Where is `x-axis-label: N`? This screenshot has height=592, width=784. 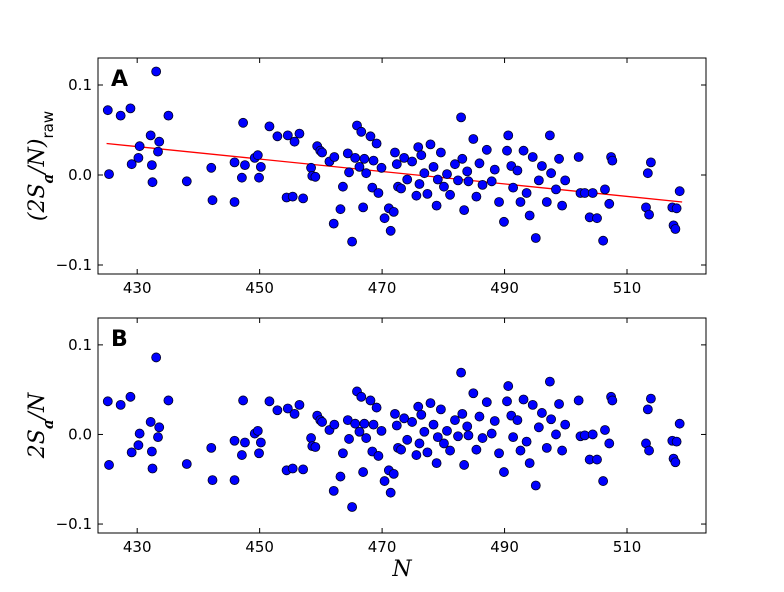 x-axis-label: N is located at coordinates (401, 569).